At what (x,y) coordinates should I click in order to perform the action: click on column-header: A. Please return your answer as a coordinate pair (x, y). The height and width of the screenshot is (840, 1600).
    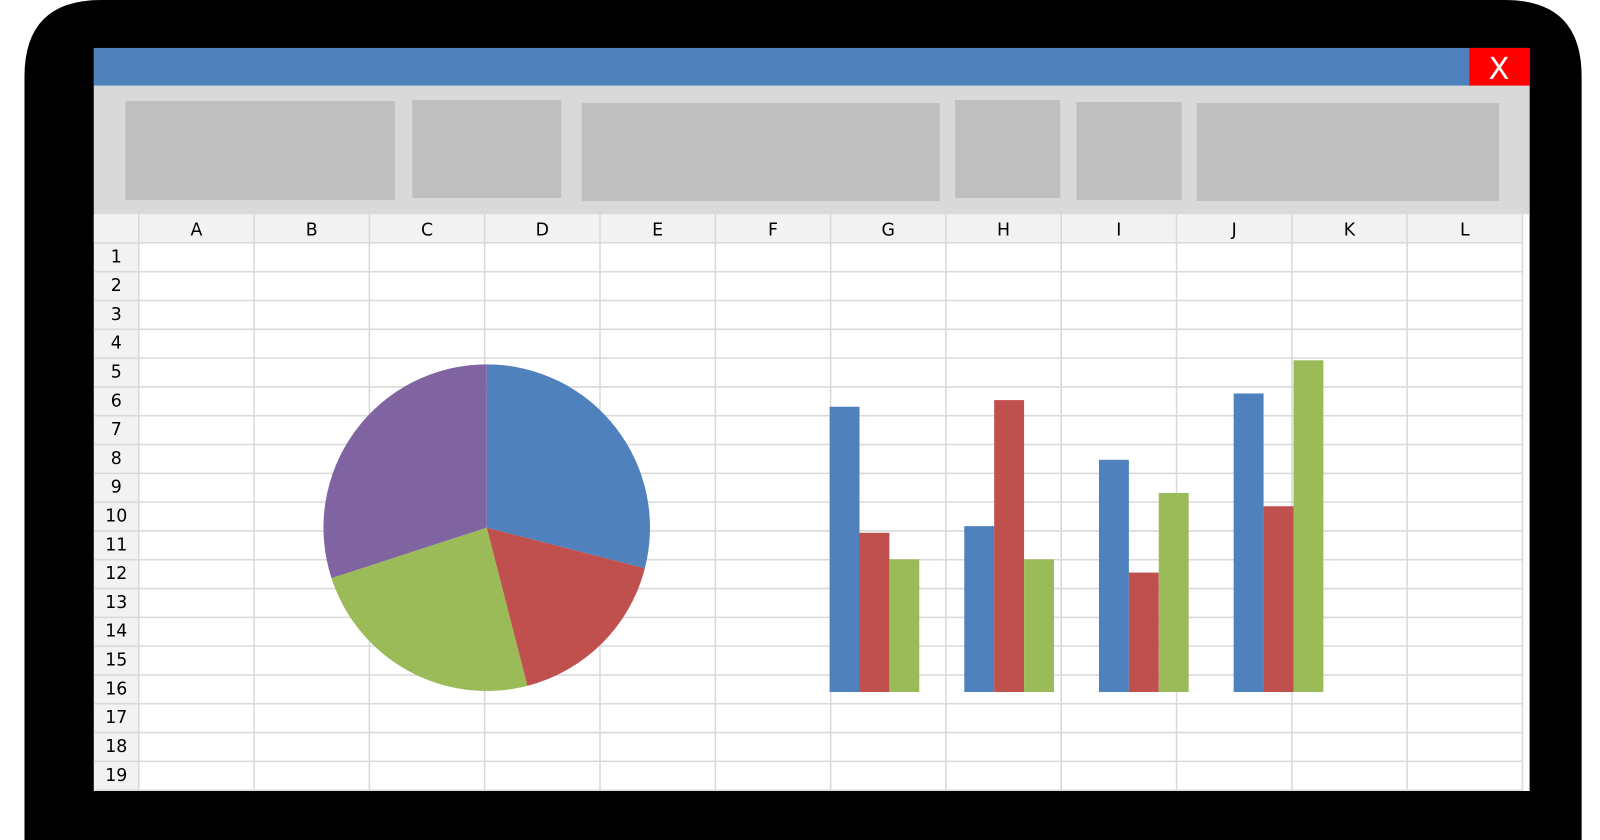
    Looking at the image, I should click on (196, 231).